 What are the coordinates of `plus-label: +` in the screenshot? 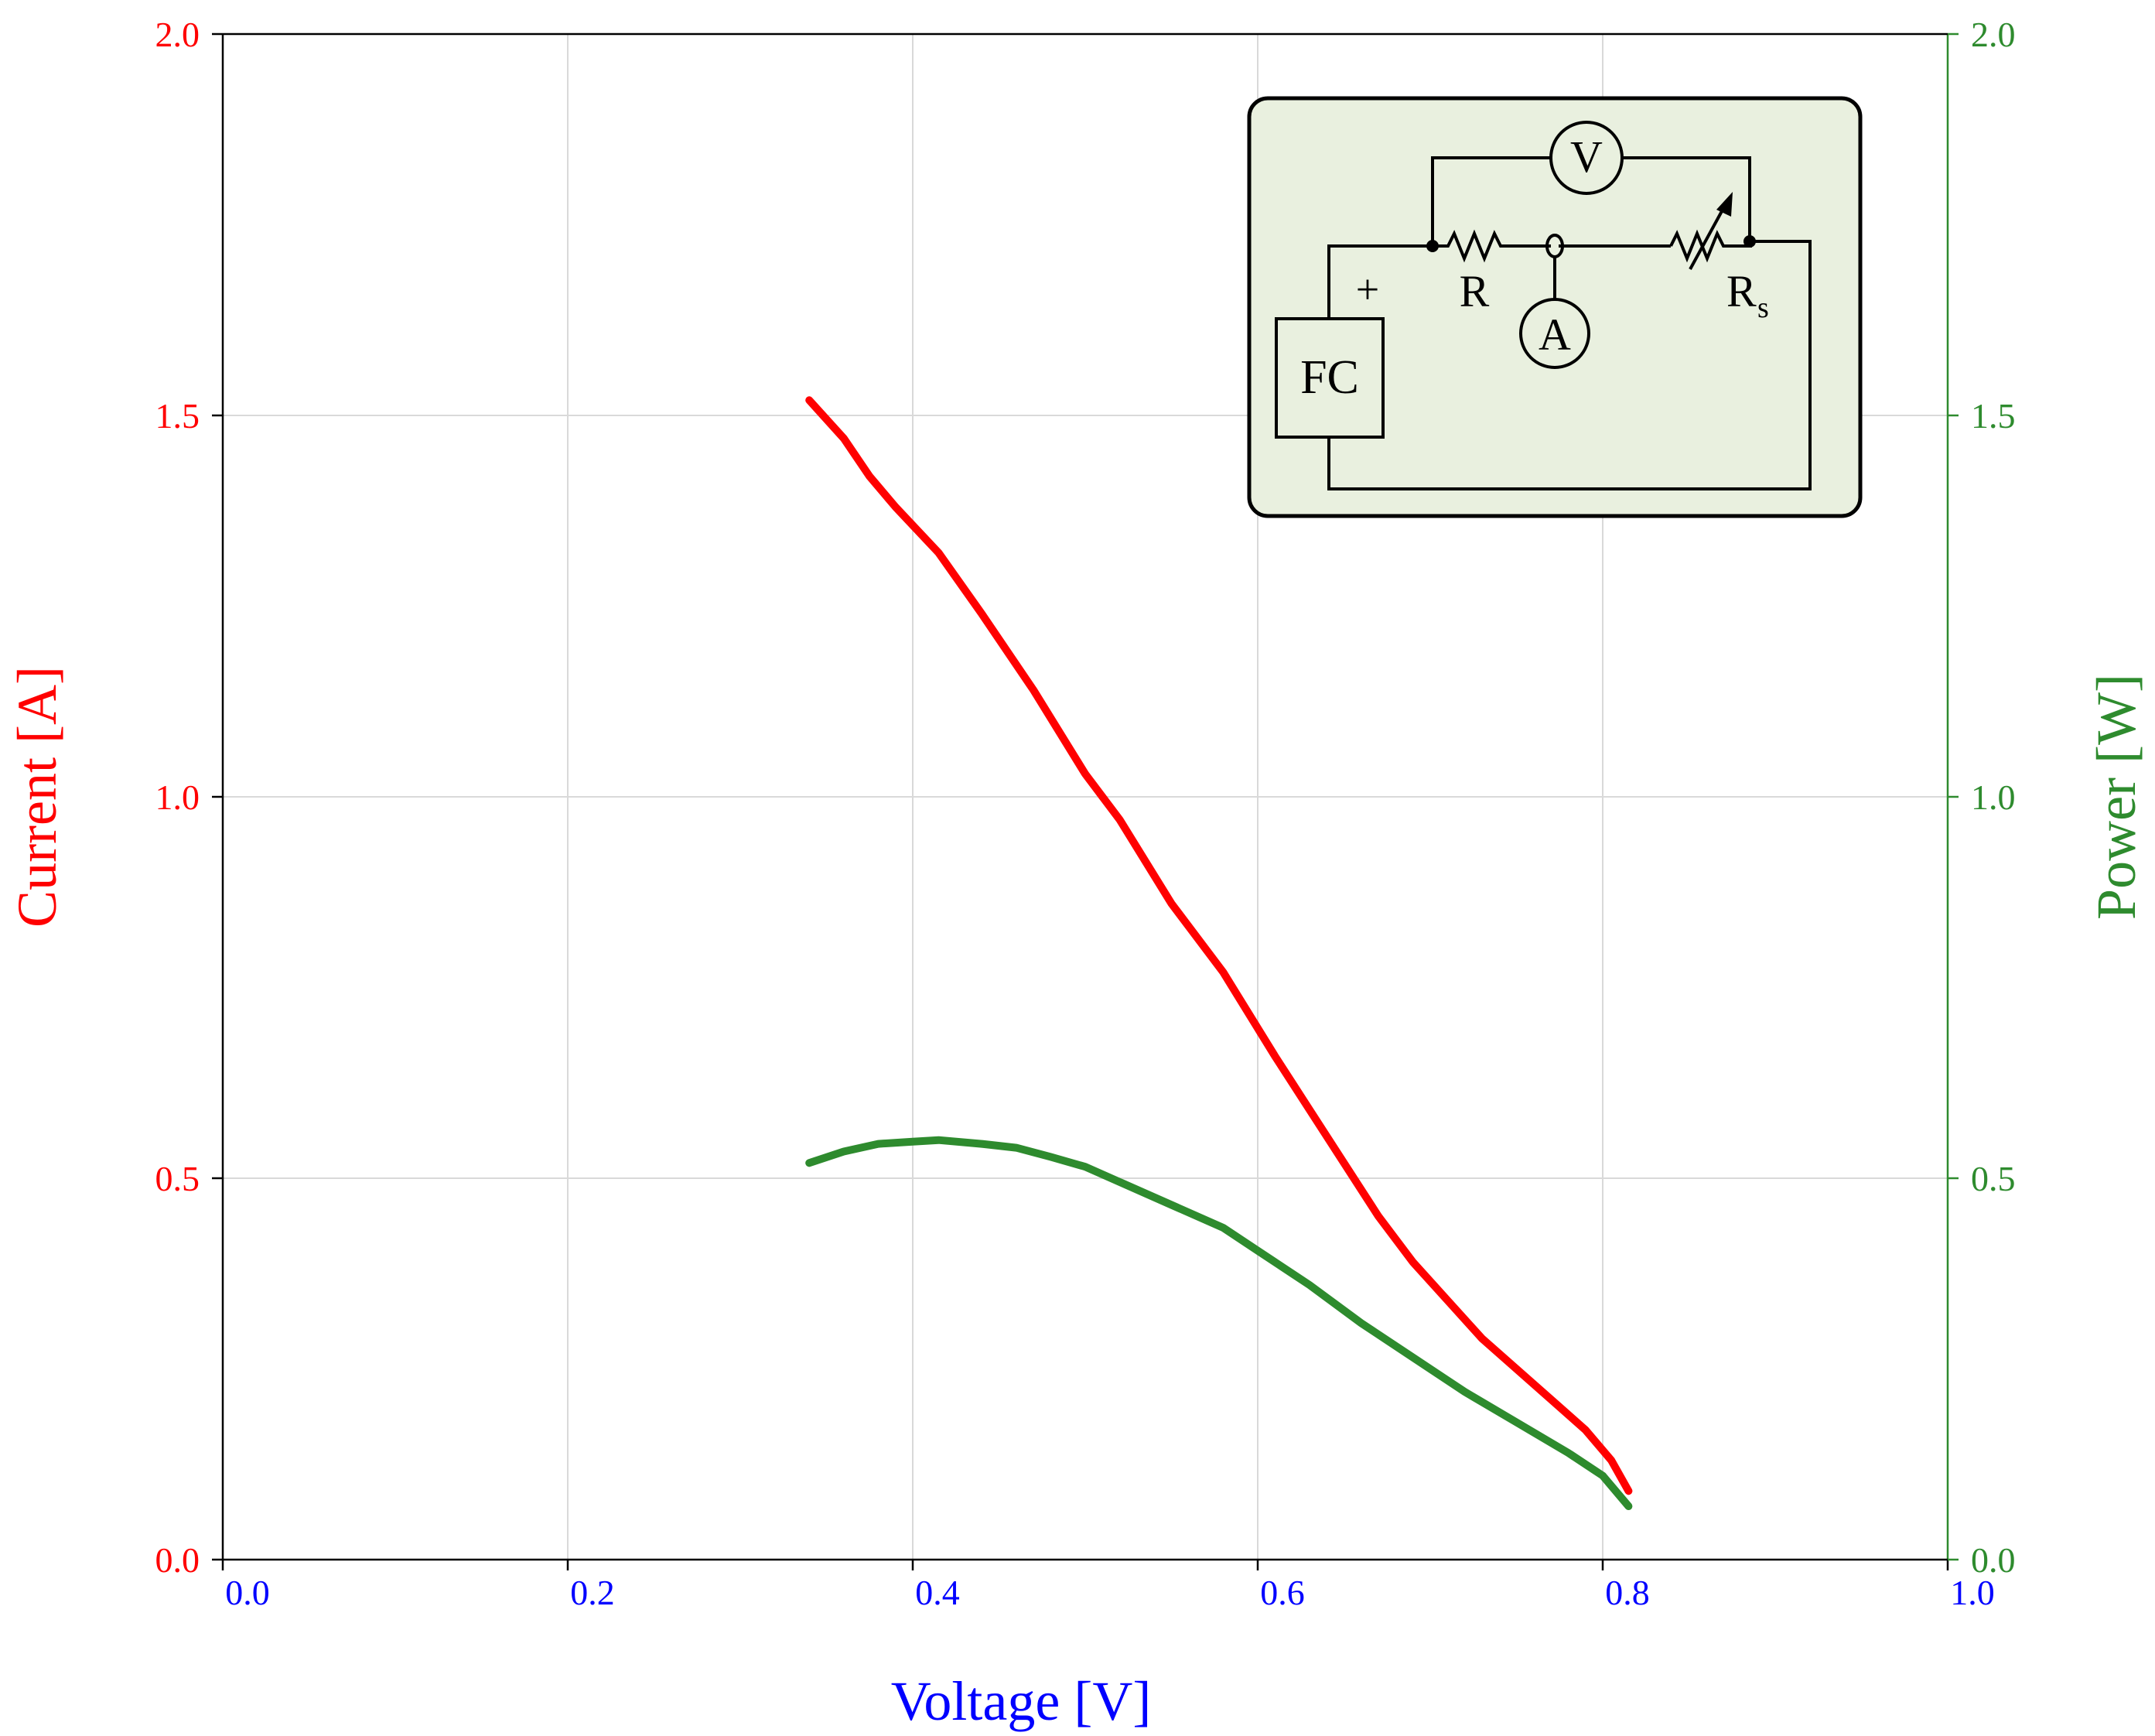 It's located at (1367, 289).